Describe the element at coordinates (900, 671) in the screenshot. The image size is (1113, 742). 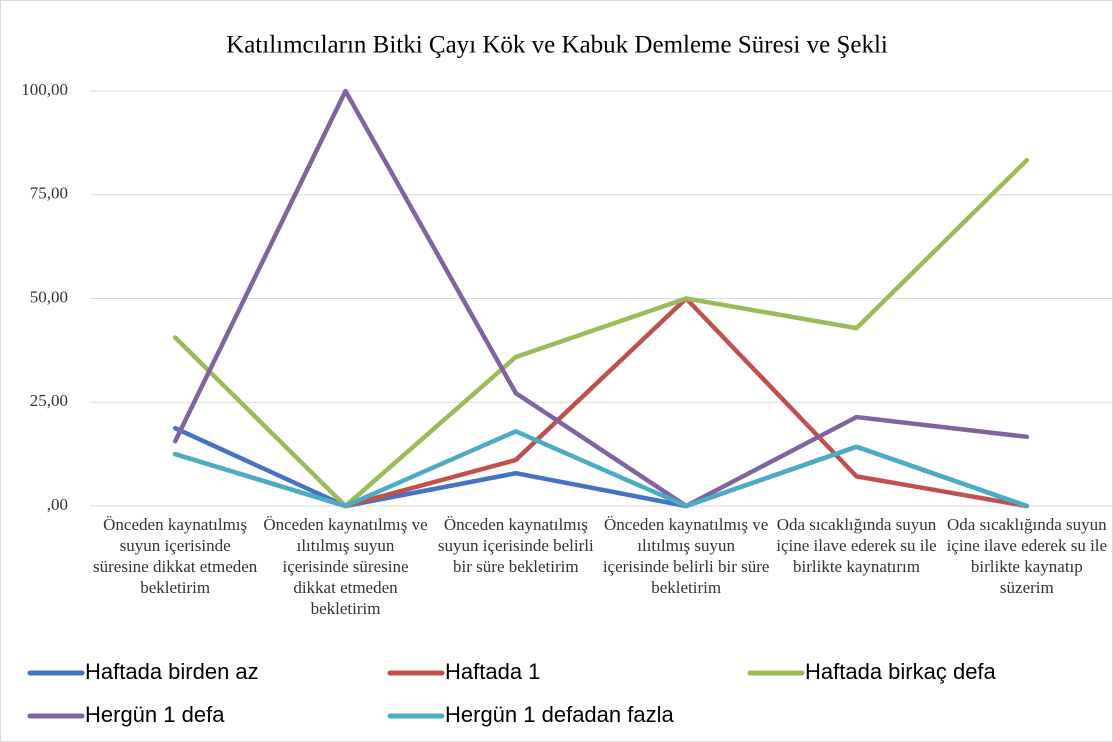
I see `legend-label: Haftada birkaç defa` at that location.